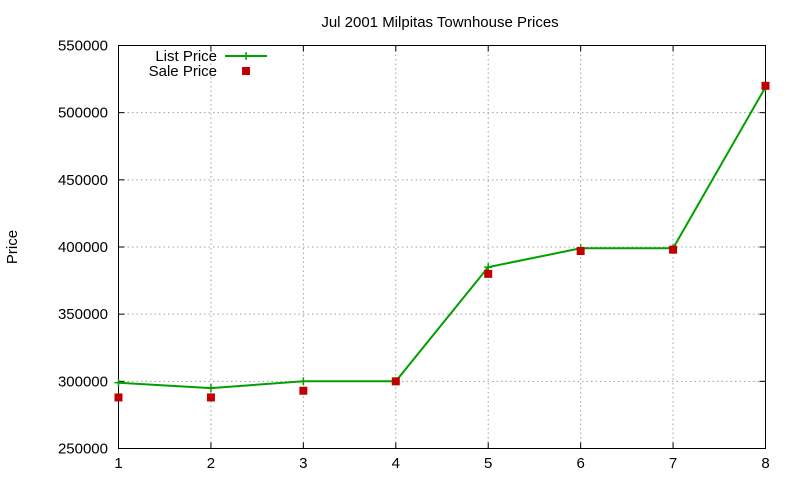  What do you see at coordinates (183, 71) in the screenshot?
I see `legend-label-sale-price: Sale Price` at bounding box center [183, 71].